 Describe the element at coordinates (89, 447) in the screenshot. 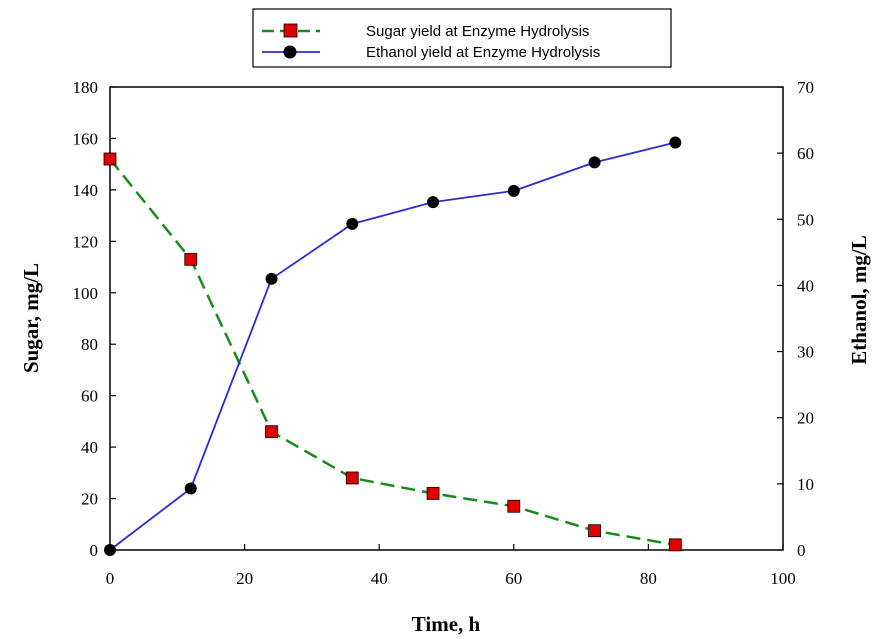

I see `y-tick-label: 40` at that location.